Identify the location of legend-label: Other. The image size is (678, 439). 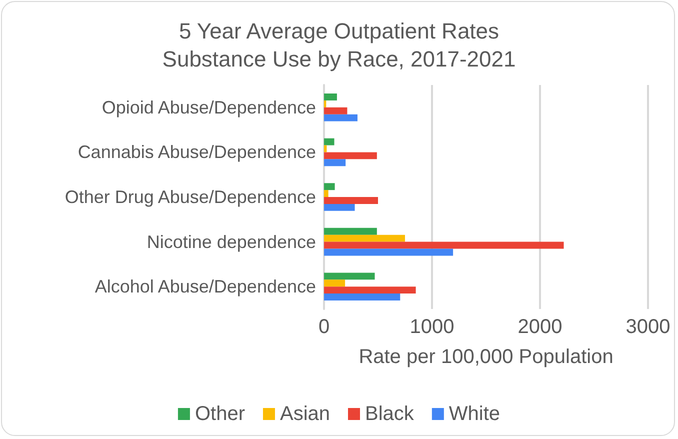
(220, 414).